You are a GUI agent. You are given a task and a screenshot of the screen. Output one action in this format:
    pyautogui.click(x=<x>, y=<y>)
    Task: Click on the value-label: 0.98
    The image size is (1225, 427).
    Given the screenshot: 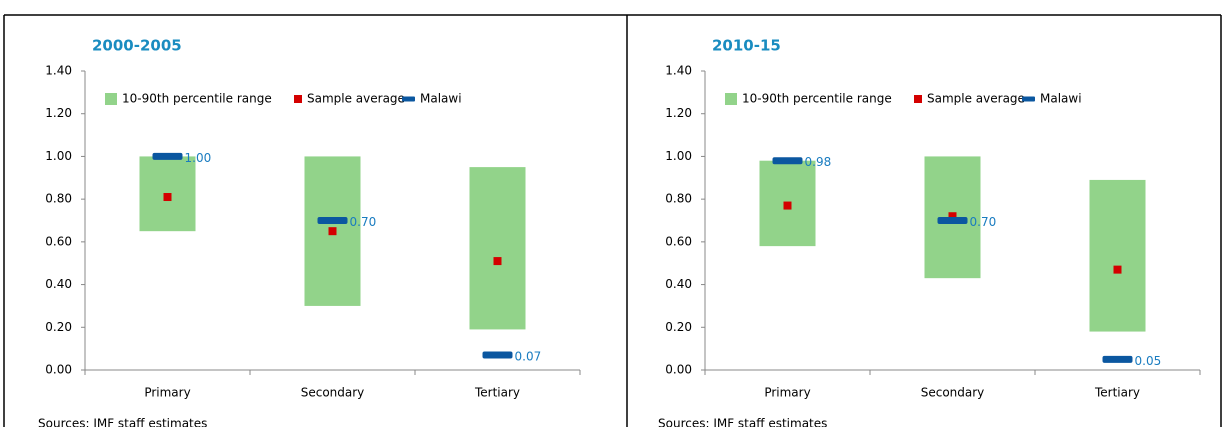 What is the action you would take?
    pyautogui.click(x=818, y=162)
    